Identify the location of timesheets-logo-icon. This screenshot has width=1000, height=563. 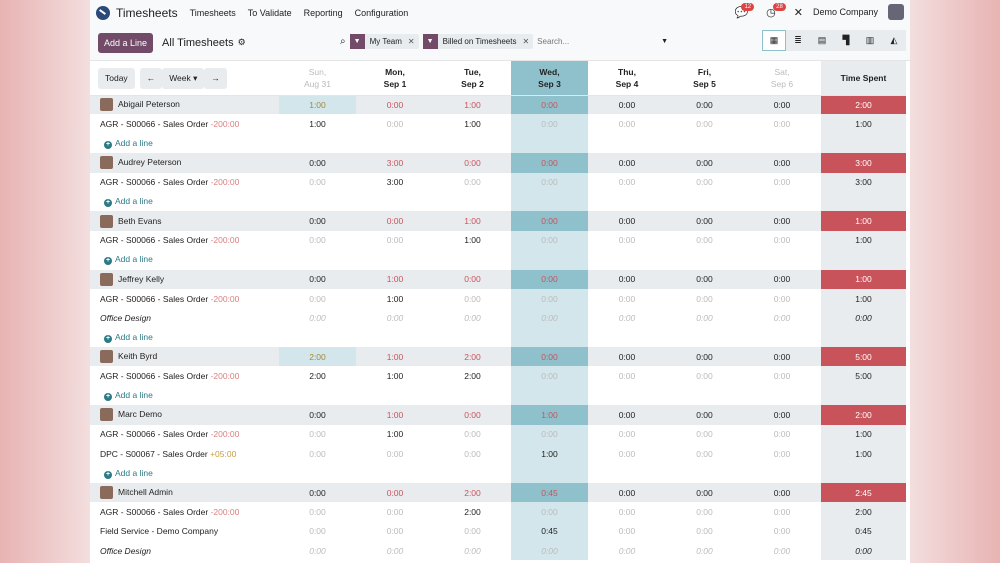
(103, 12).